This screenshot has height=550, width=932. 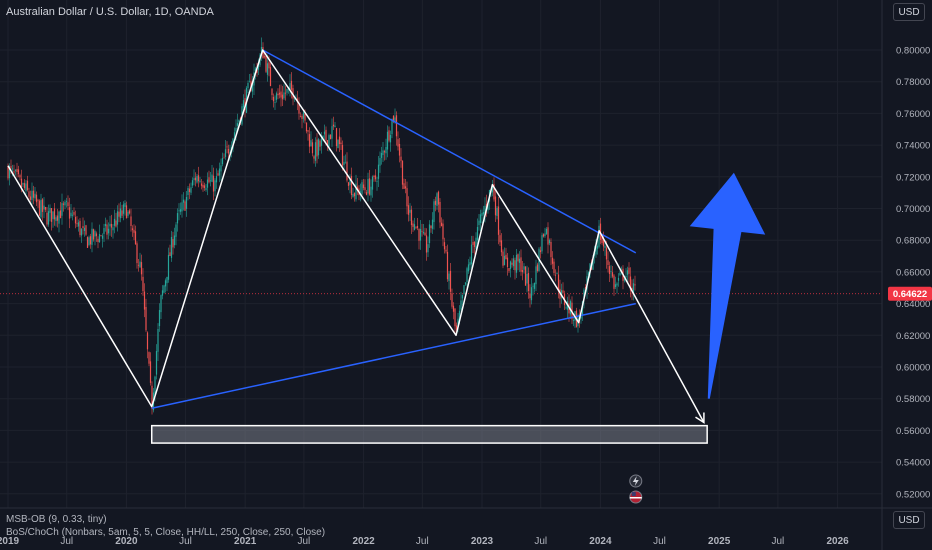 I want to click on x-tick-label: 2024, so click(x=600, y=541).